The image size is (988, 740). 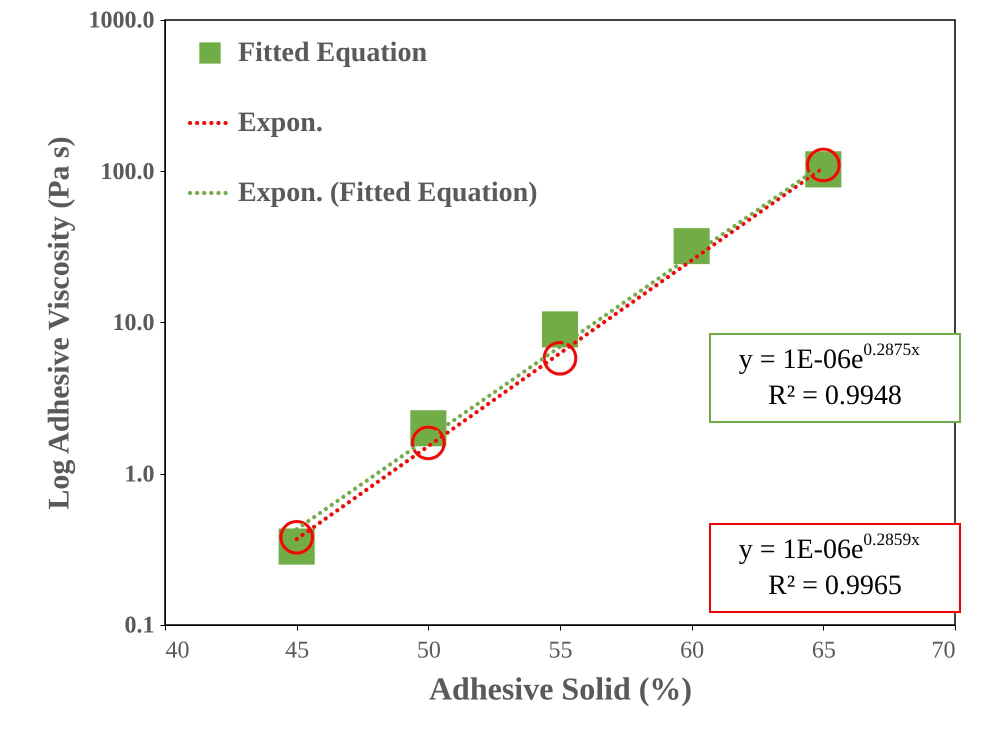 I want to click on y-tick-label: 0.1, so click(x=139, y=625).